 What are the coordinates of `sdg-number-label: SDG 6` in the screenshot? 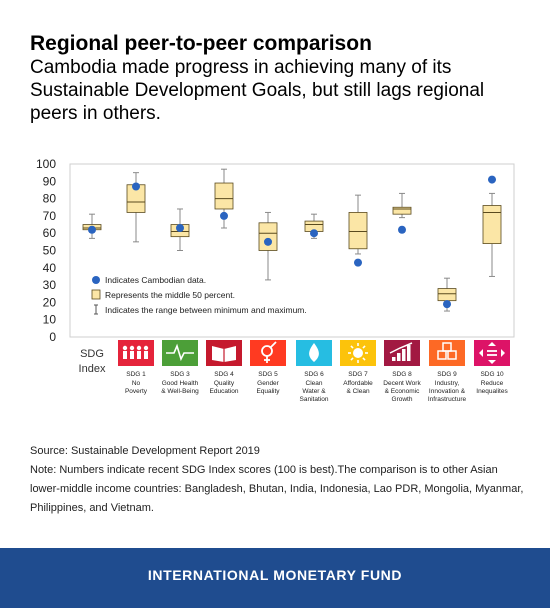 It's located at (314, 374).